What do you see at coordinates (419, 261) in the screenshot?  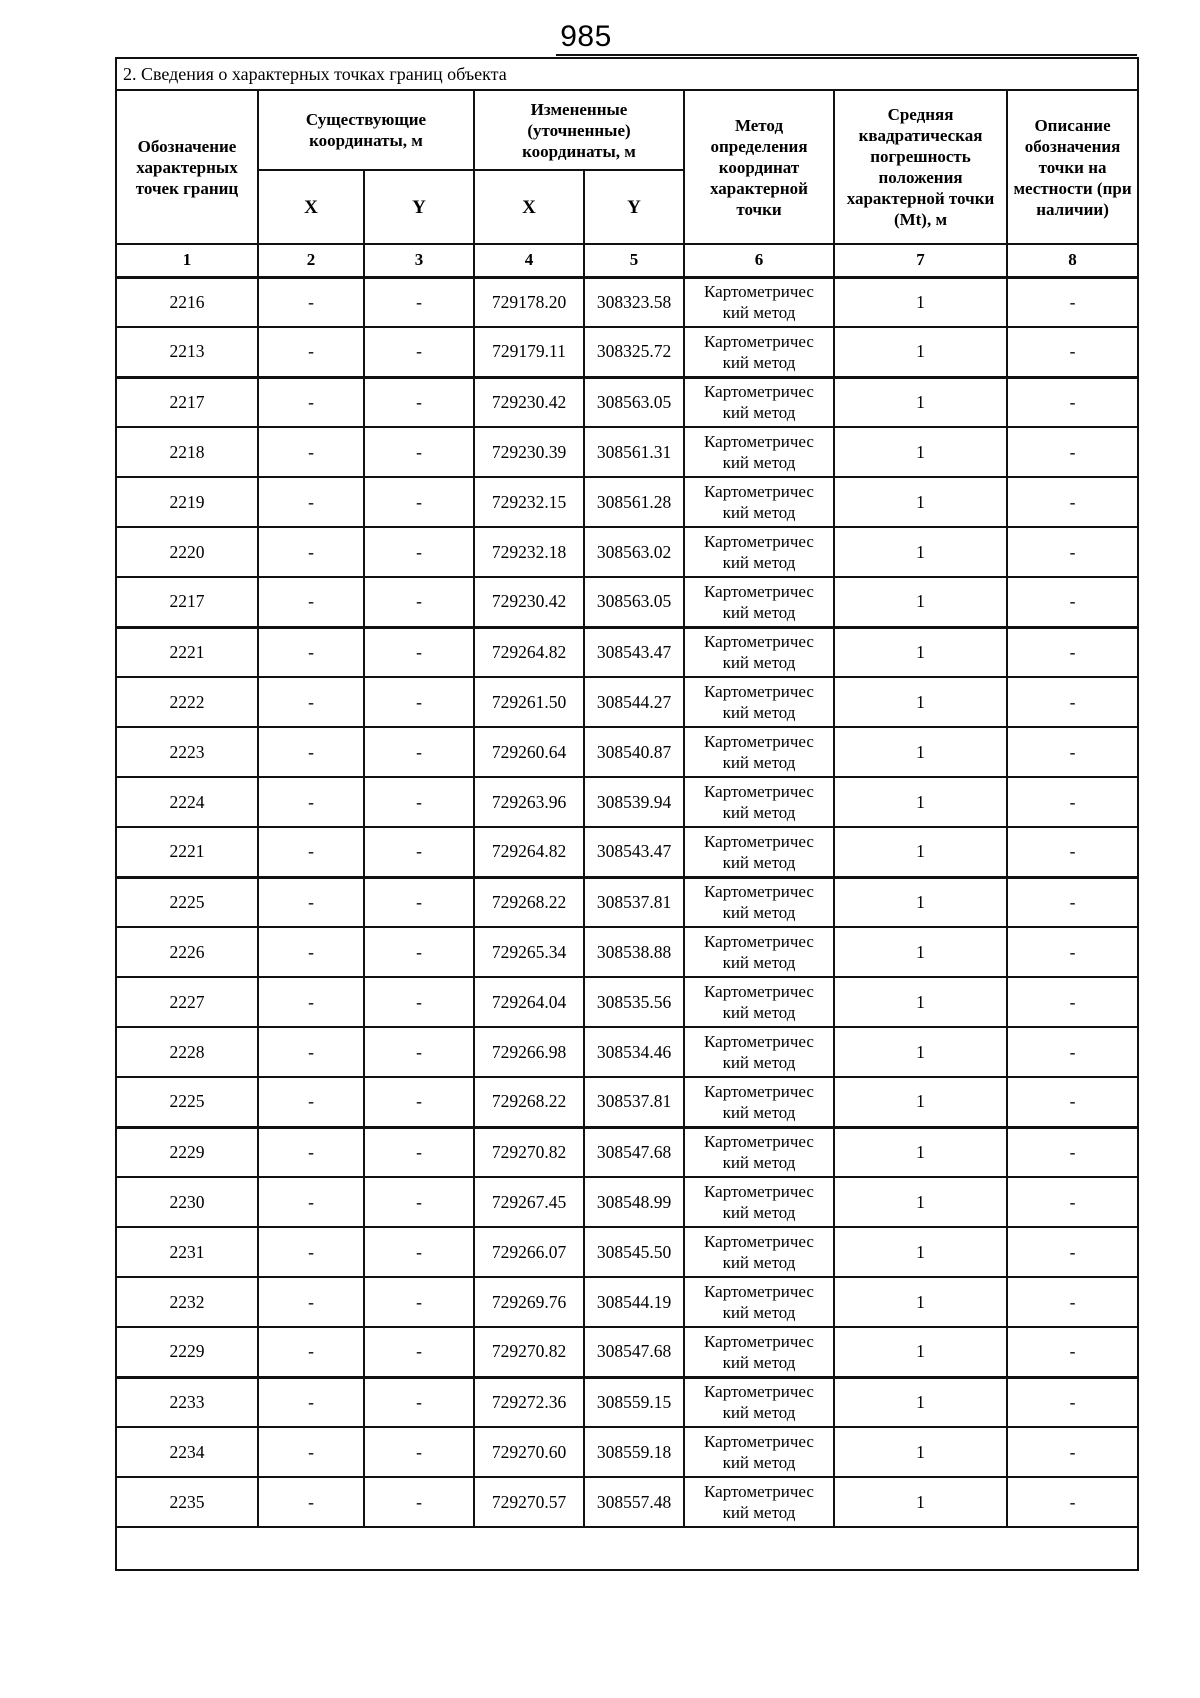 I see `column-number-3: 3` at bounding box center [419, 261].